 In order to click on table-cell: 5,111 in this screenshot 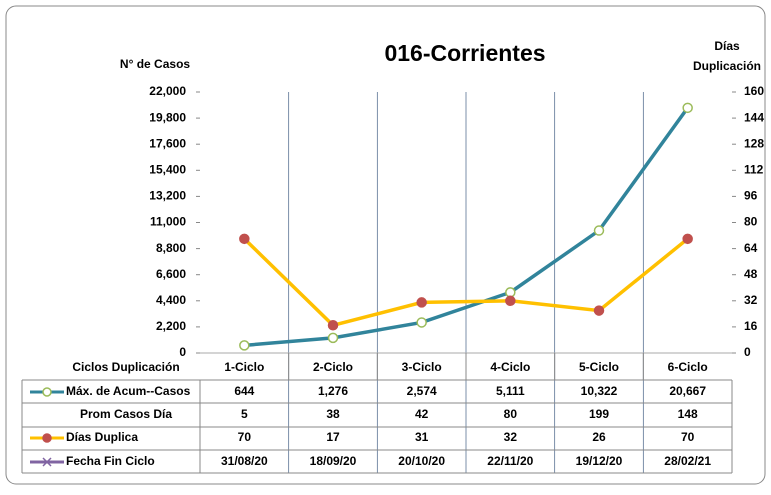, I will do `click(510, 391)`.